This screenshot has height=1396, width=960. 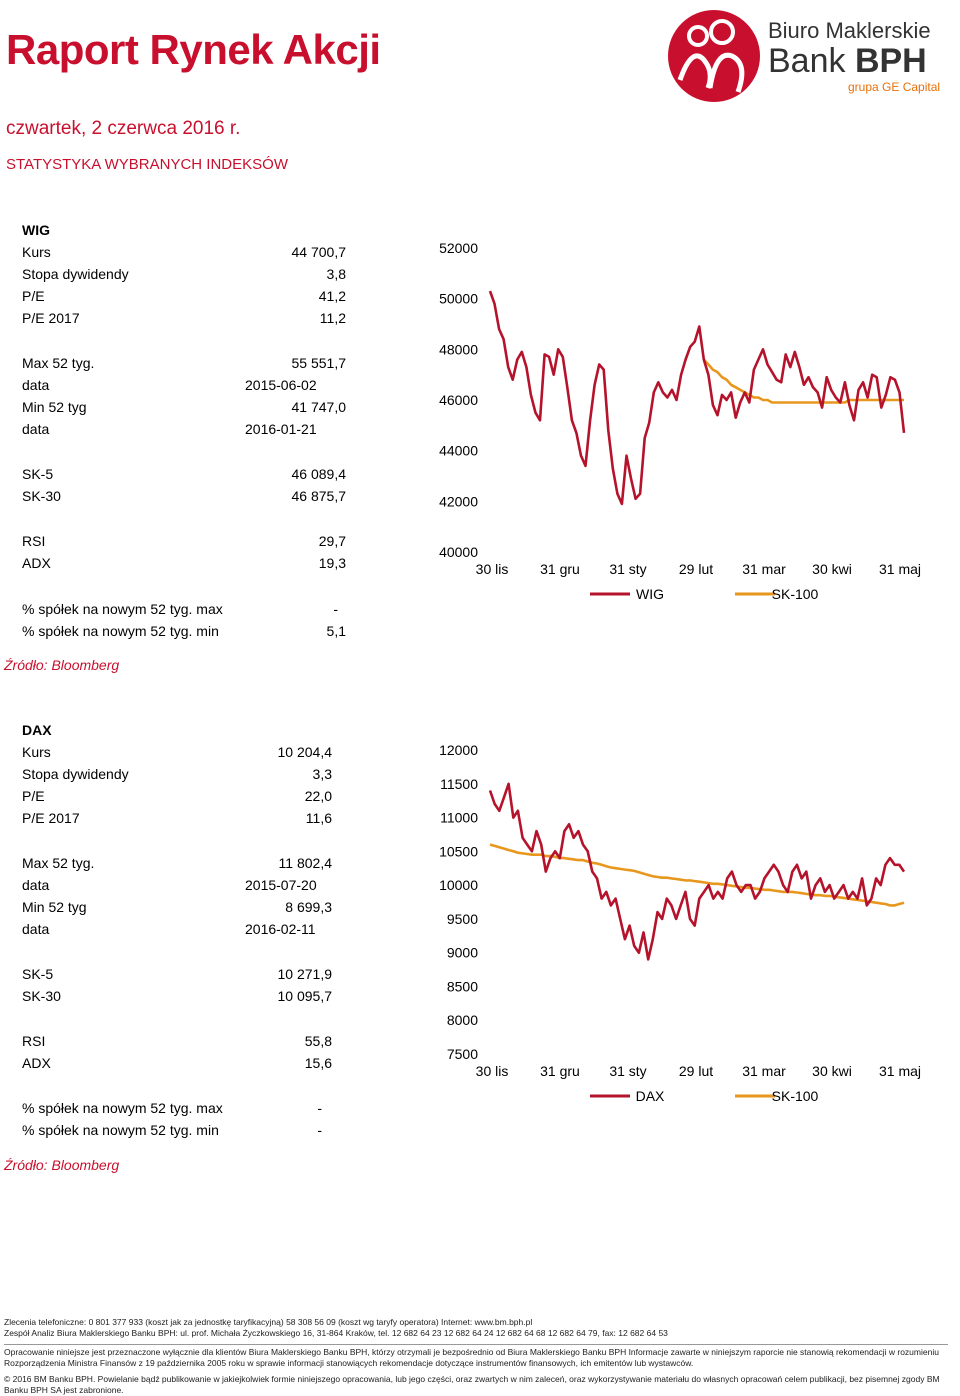 I want to click on dax-x-tick-label: 31 maj, so click(x=900, y=1071).